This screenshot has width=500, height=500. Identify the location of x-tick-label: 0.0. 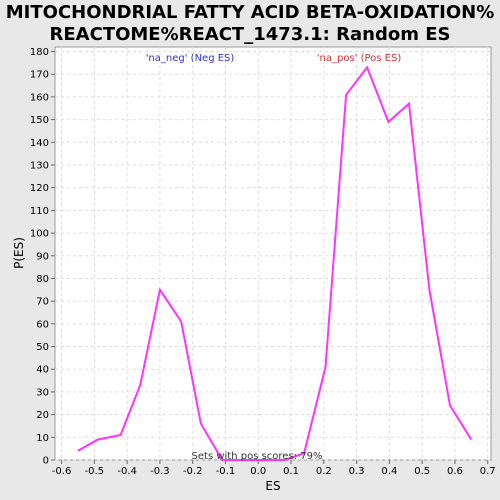
(258, 471).